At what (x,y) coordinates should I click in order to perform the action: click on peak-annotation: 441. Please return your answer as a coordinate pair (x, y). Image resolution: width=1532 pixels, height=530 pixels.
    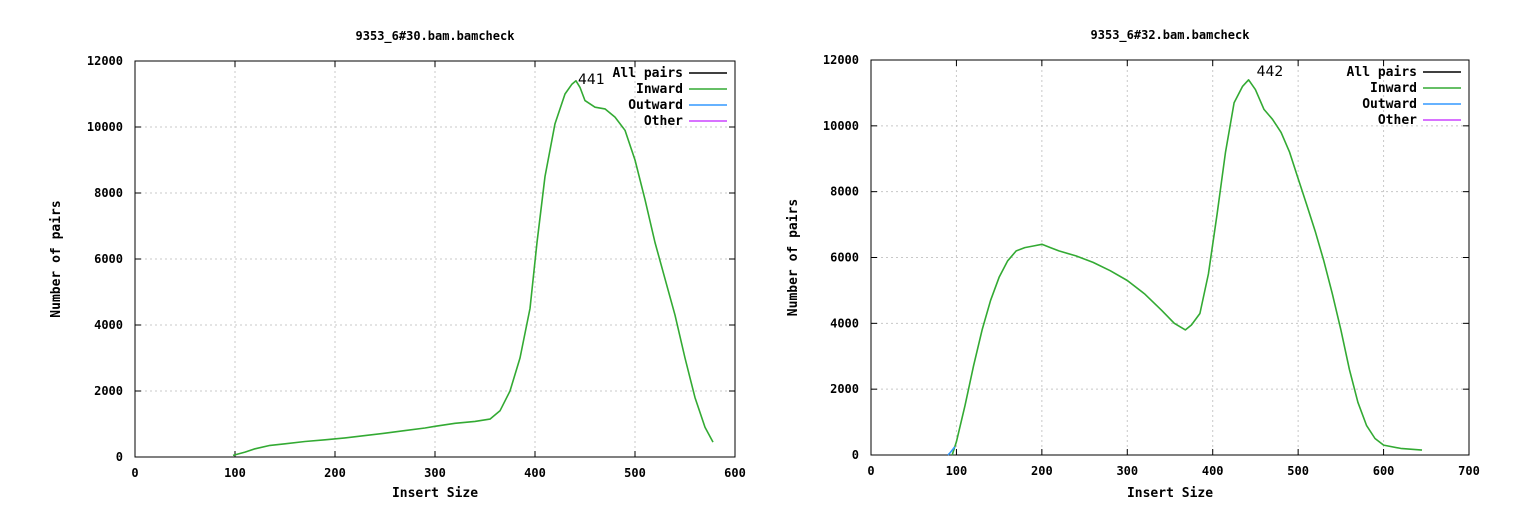
    Looking at the image, I should click on (591, 80).